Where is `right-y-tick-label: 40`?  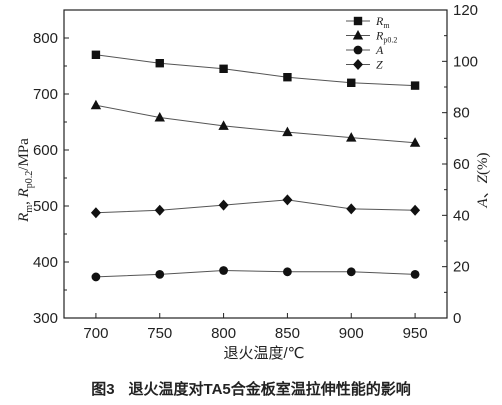
right-y-tick-label: 40 is located at coordinates (461, 215).